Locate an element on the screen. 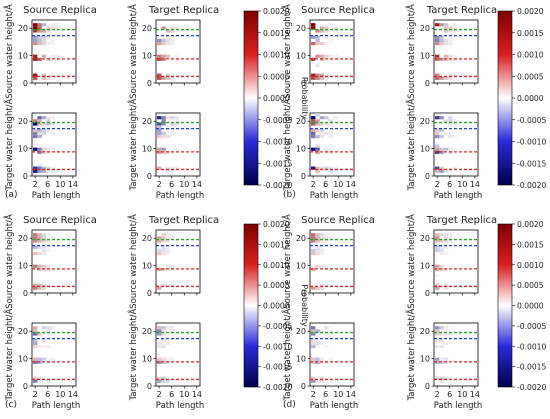 The height and width of the screenshot is (419, 550). colorbar-tick-label: 0.0015 is located at coordinates (530, 244).